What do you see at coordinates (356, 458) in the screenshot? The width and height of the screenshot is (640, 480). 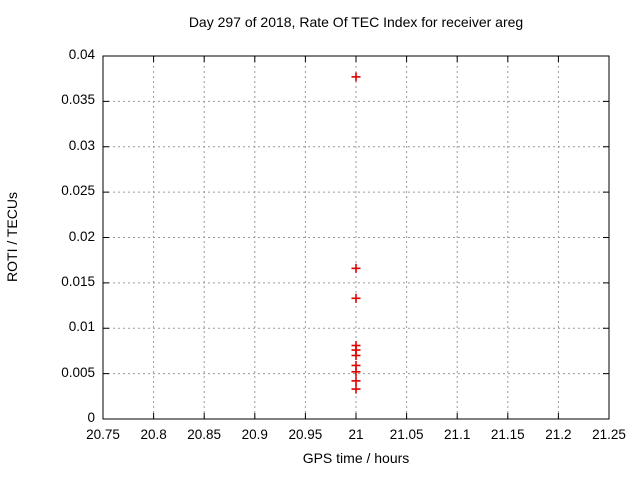 I see `x-axis-label: GPS time / hours` at bounding box center [356, 458].